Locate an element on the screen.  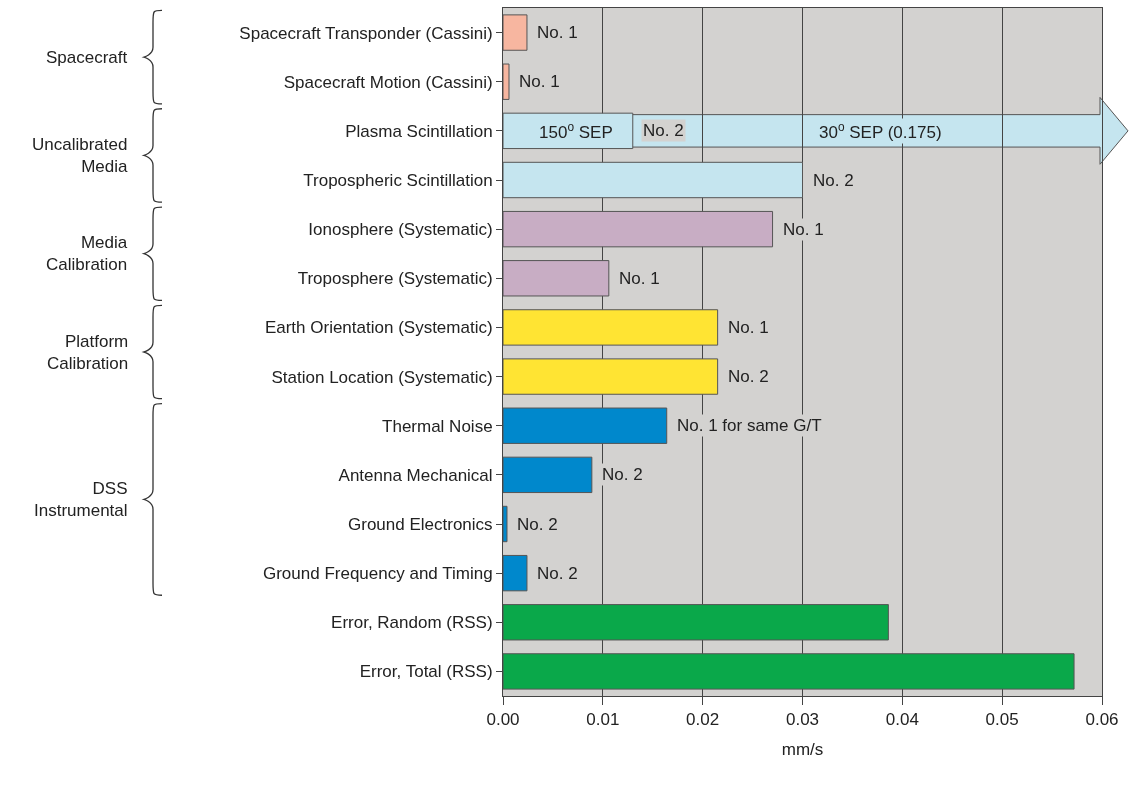
y-tick-label: Ground Frequency and Timing is located at coordinates (377, 574).